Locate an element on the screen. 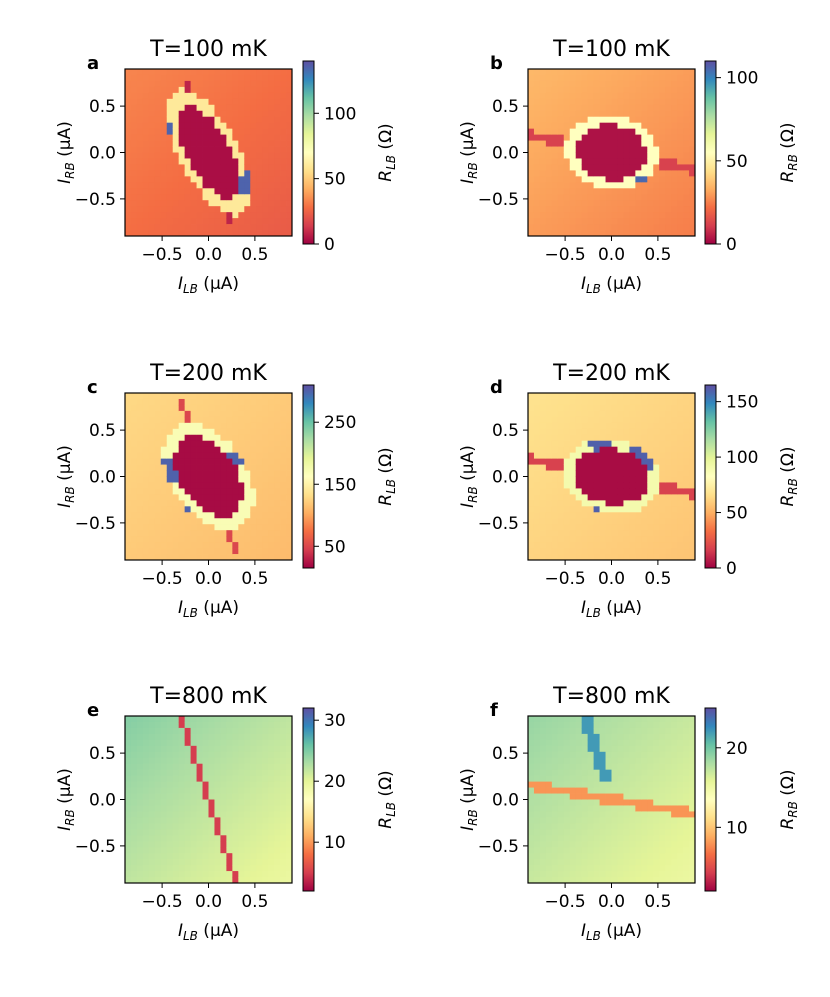 This screenshot has height=997, width=830. panel-title: T=100 mK is located at coordinates (611, 49).